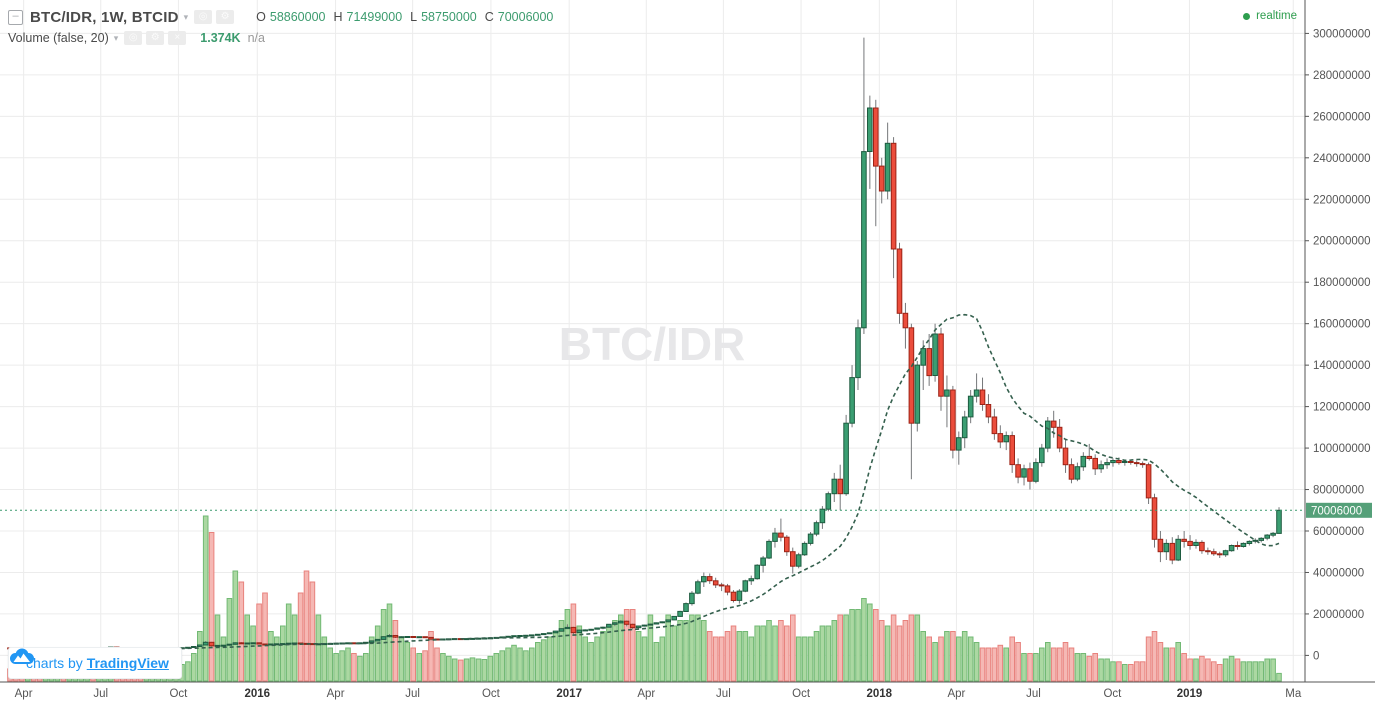 The height and width of the screenshot is (703, 1375). Describe the element at coordinates (1338, 532) in the screenshot. I see `price-tick-label: 60000000` at that location.